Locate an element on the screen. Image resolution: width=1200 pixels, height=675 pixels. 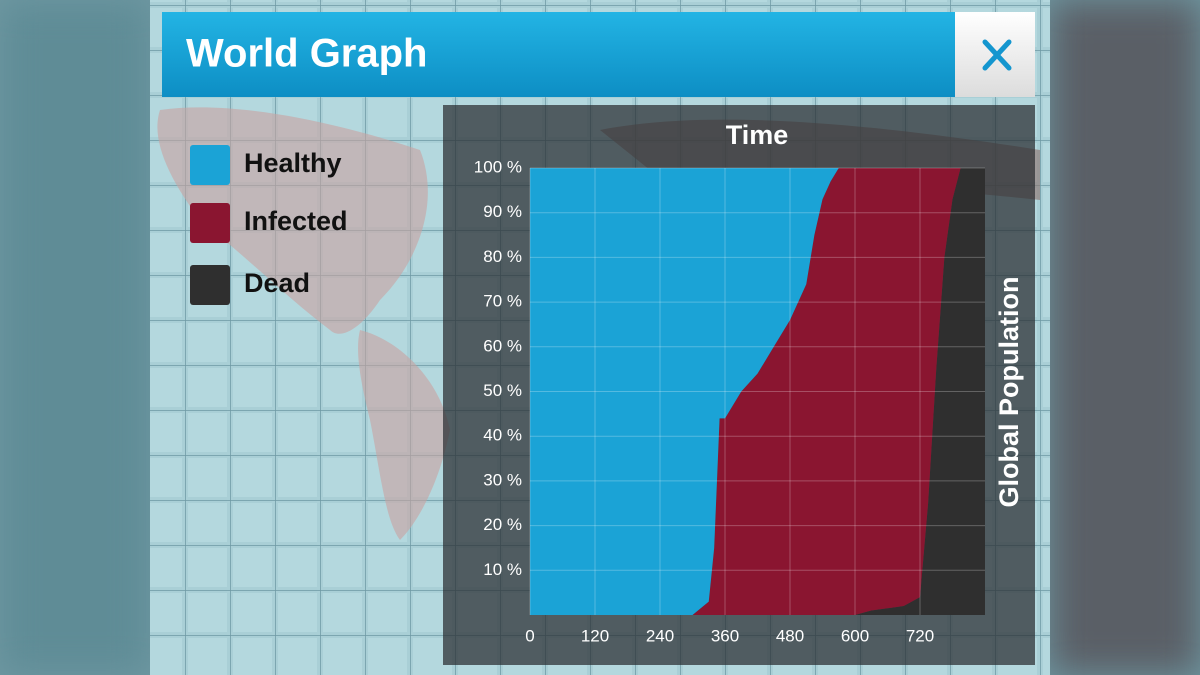
legend: Healthy Infected Dead is located at coordinates (269, 225).